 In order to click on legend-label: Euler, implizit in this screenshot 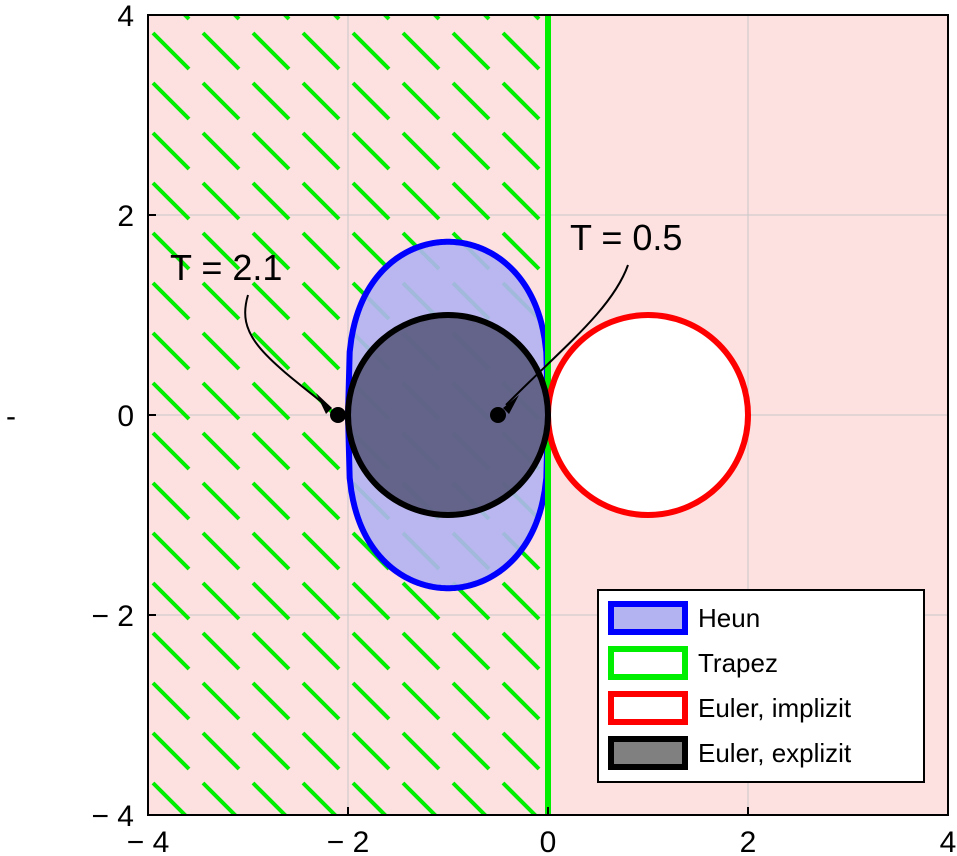, I will do `click(775, 708)`.